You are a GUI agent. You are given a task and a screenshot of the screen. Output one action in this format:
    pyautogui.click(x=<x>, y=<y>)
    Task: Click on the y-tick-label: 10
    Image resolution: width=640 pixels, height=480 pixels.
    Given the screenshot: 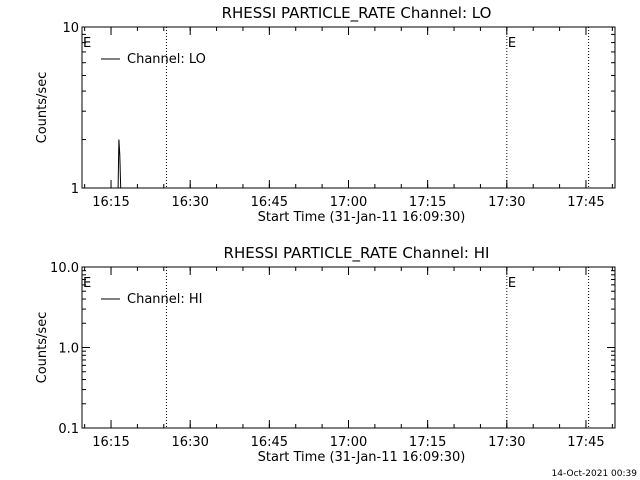 What is the action you would take?
    pyautogui.click(x=70, y=28)
    